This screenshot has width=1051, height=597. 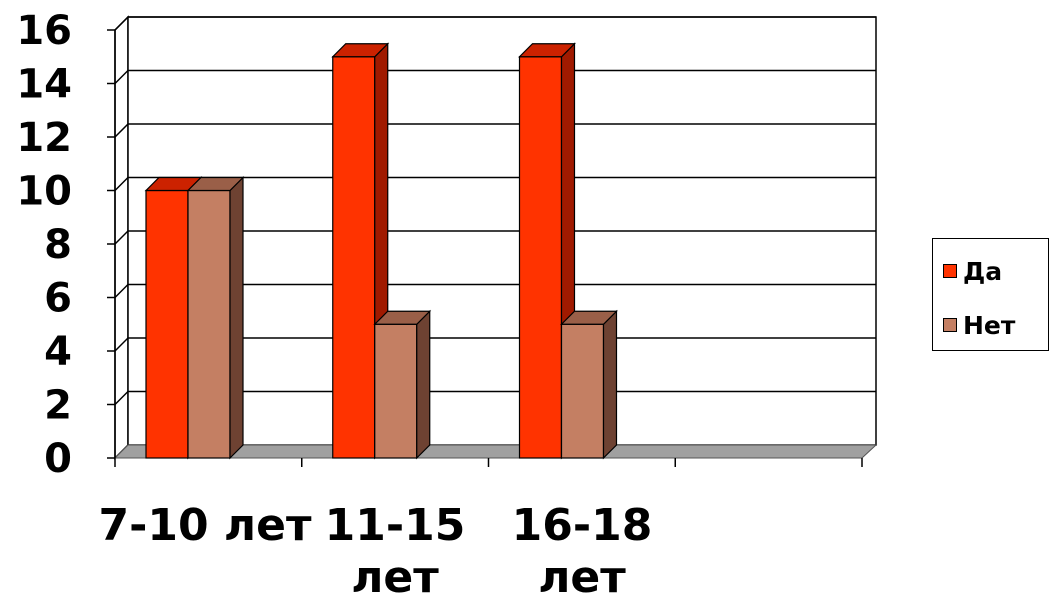 I want to click on x-tick-label-2-line2: лет, so click(x=582, y=574).